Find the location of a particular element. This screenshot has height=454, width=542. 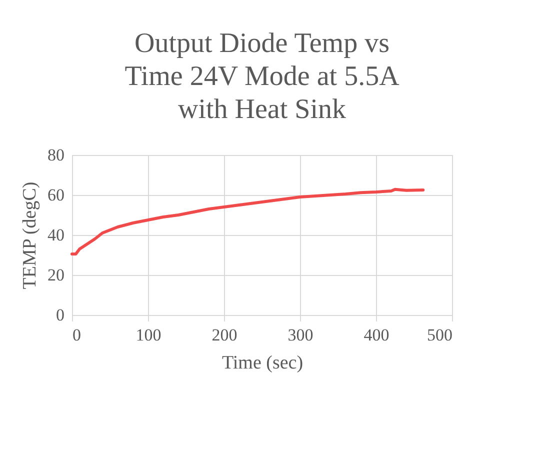

x-axis-title: Time (sec) is located at coordinates (263, 363).